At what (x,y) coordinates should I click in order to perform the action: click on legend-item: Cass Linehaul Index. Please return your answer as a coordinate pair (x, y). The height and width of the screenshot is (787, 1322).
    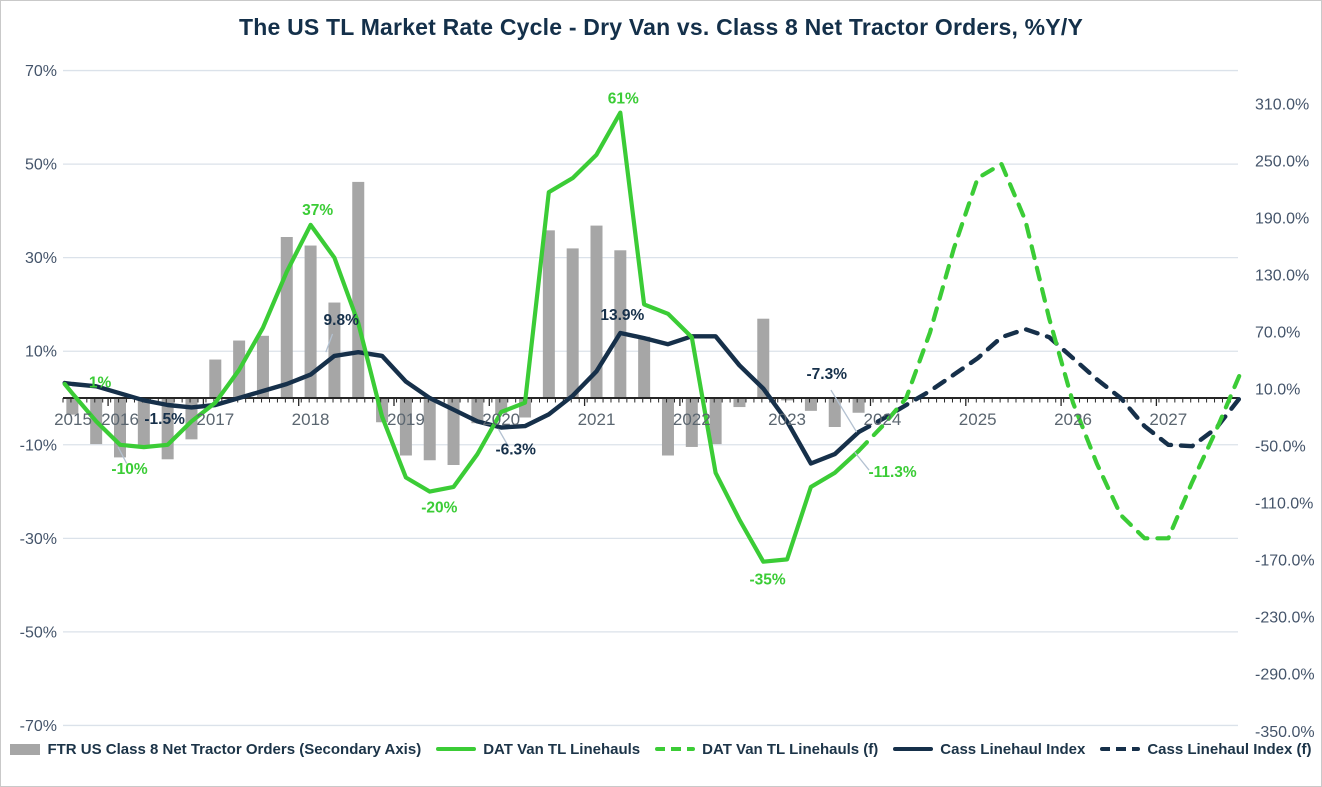
    Looking at the image, I should click on (989, 749).